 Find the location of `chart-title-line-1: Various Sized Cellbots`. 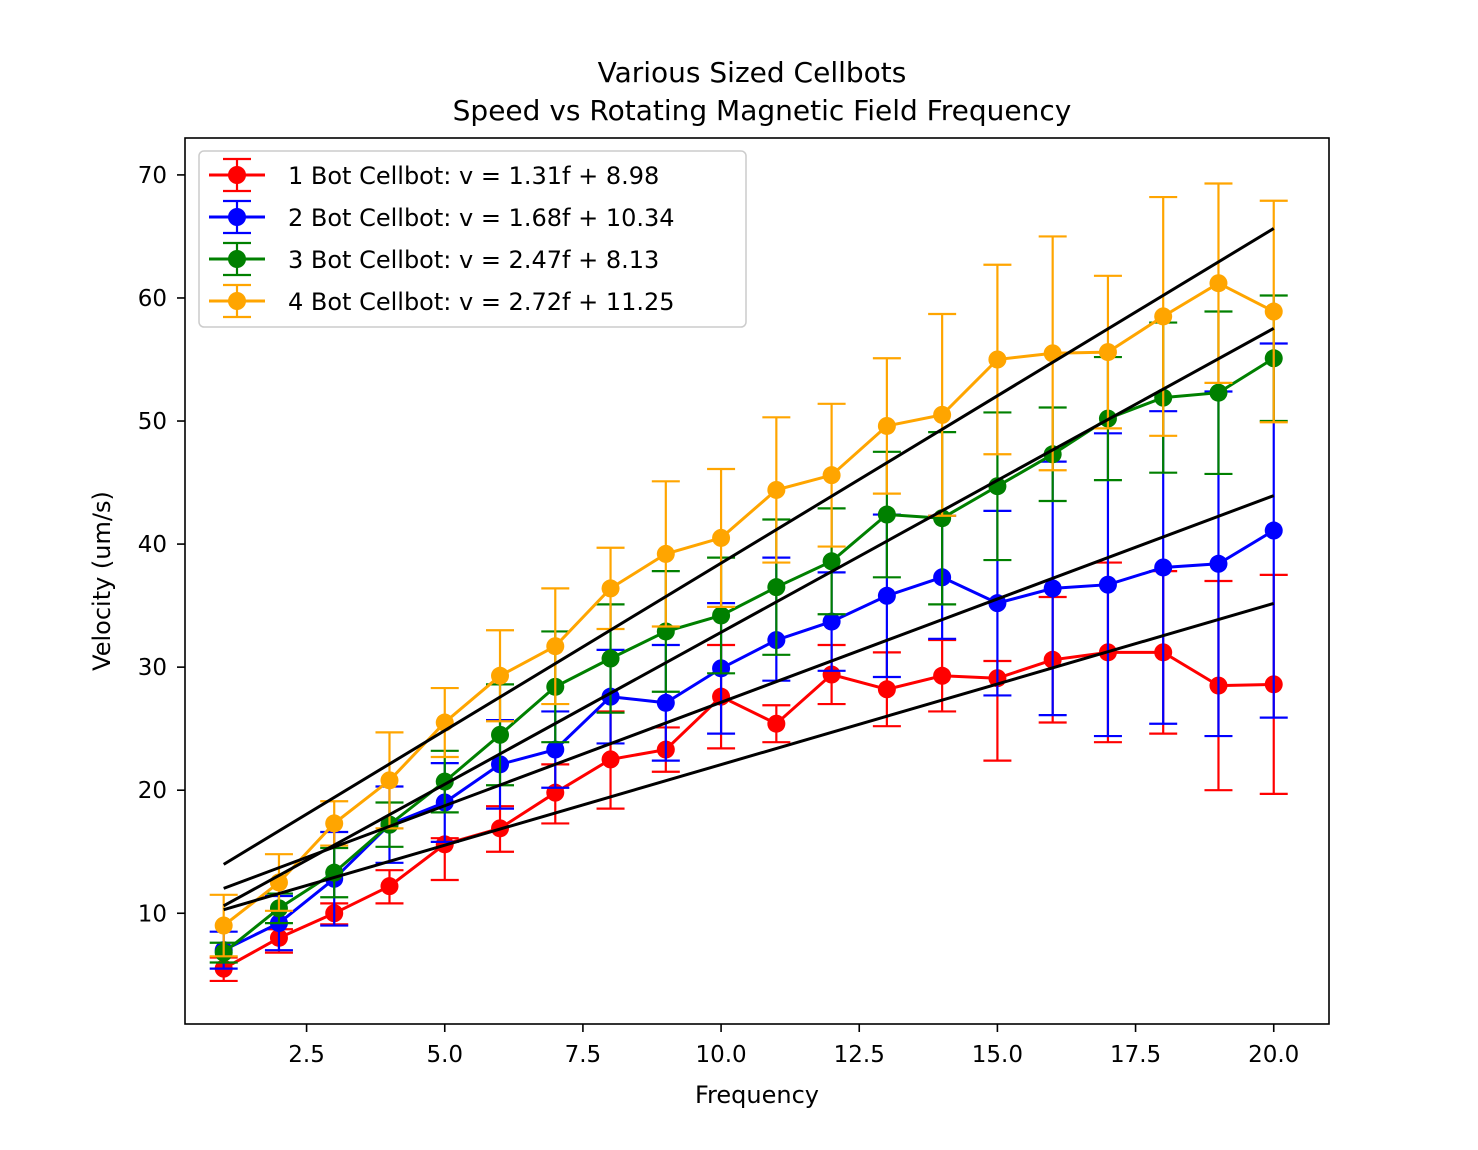

chart-title-line-1: Various Sized Cellbots is located at coordinates (752, 72).